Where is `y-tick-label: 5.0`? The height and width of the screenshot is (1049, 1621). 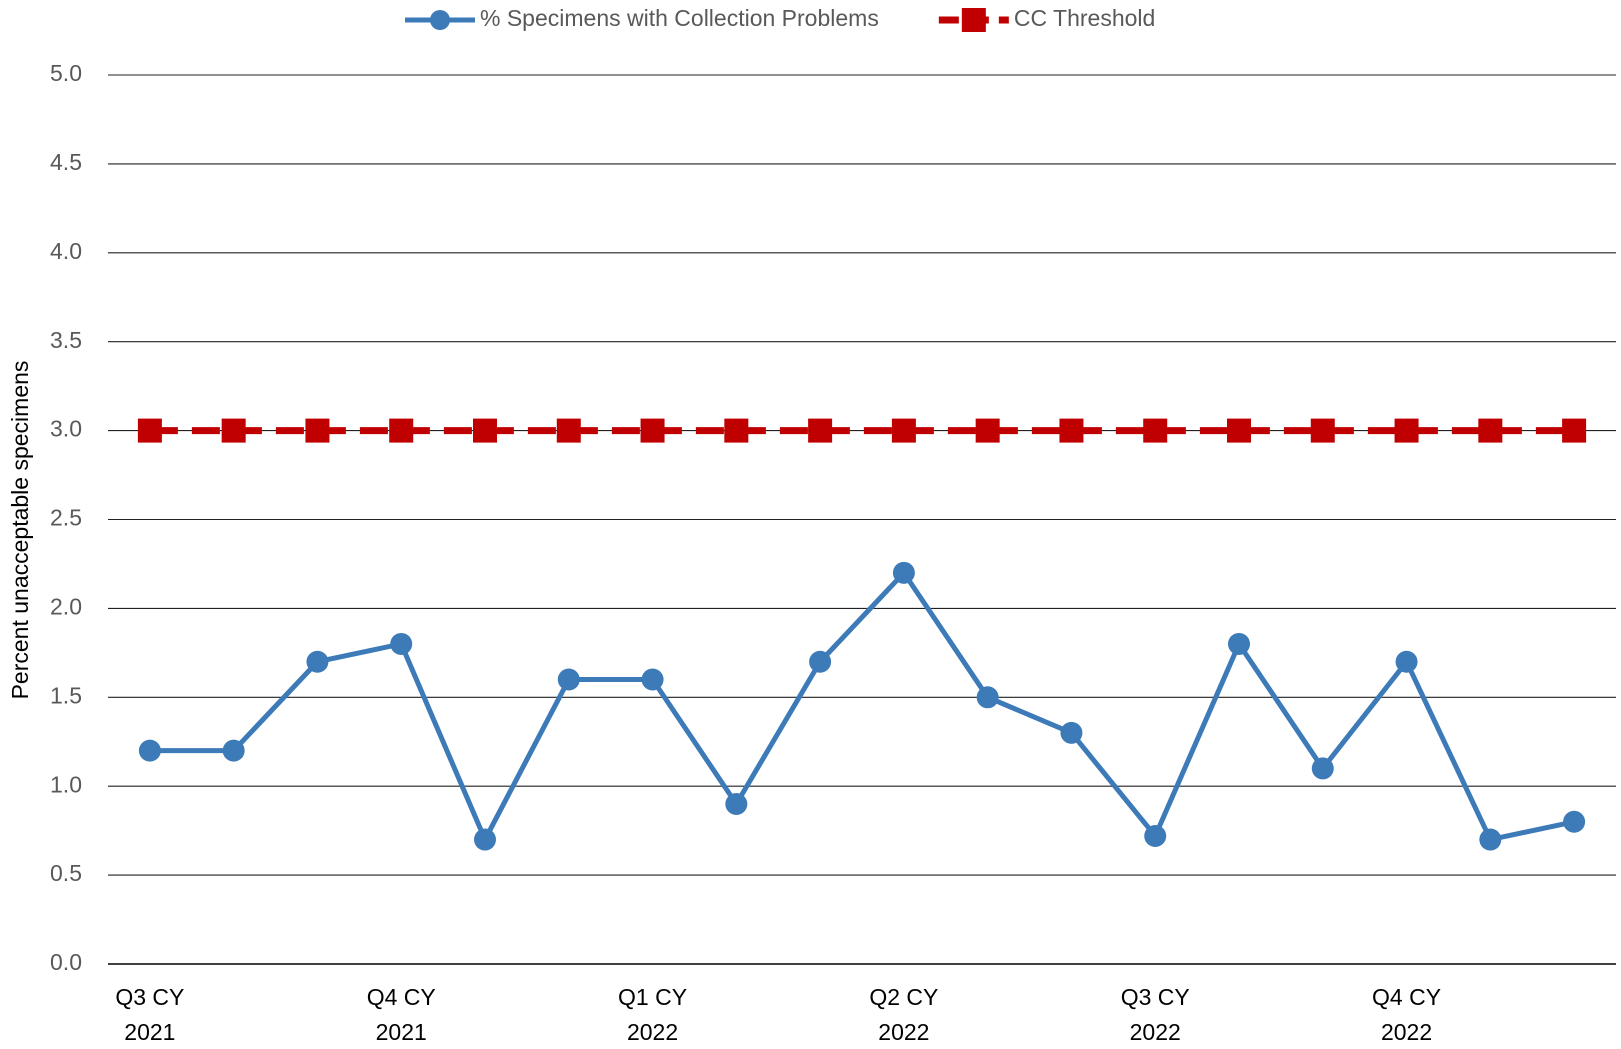
y-tick-label: 5.0 is located at coordinates (66, 73).